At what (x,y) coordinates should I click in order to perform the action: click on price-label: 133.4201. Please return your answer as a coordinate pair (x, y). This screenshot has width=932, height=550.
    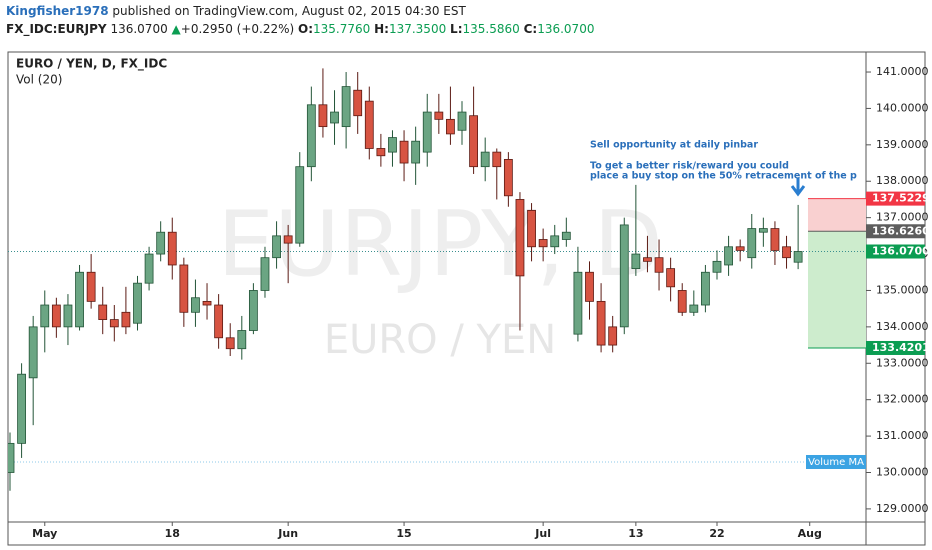
    Looking at the image, I should click on (901, 347).